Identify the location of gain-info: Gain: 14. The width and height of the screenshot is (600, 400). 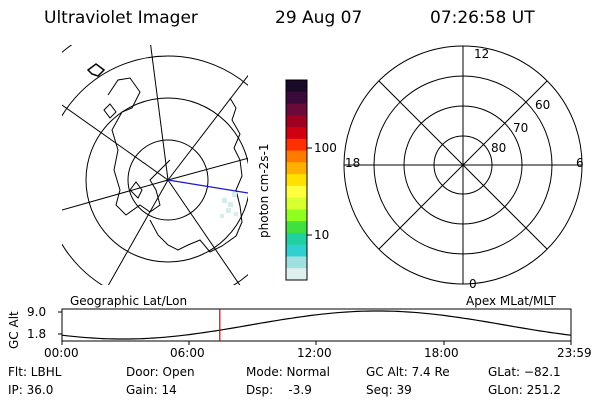
(151, 390).